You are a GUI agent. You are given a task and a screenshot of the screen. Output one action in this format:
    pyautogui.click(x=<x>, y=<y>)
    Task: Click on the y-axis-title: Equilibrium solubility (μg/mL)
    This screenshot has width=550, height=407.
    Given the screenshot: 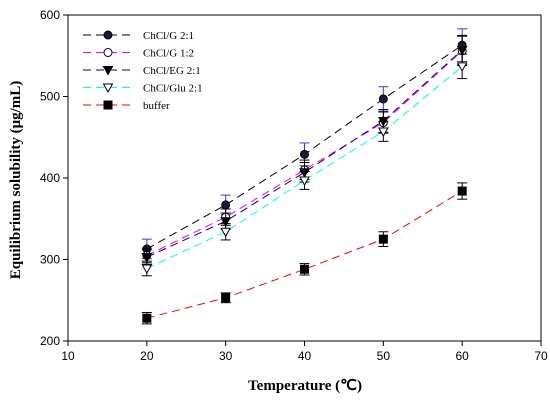 What is the action you would take?
    pyautogui.click(x=16, y=180)
    